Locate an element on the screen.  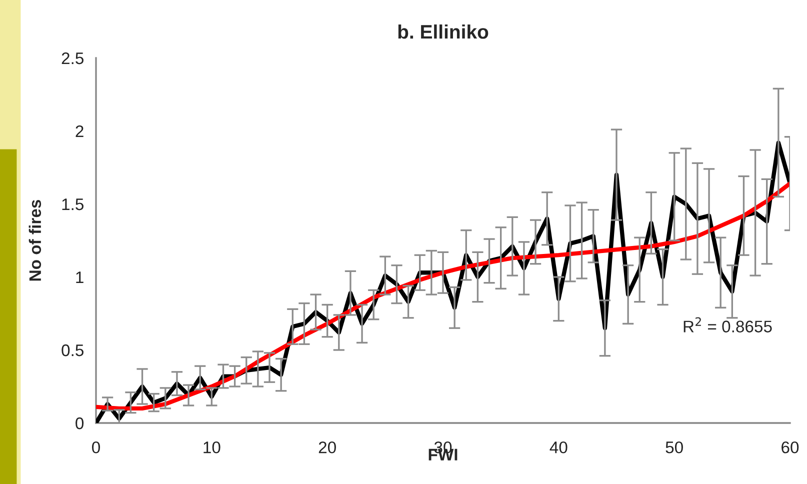
y-tick-label: 2.5 is located at coordinates (73, 58).